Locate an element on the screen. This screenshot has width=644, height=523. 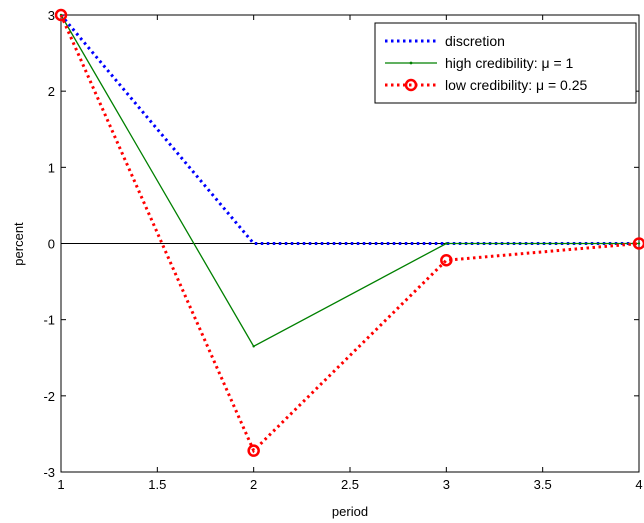
x-tick-label: 2.5 is located at coordinates (350, 484).